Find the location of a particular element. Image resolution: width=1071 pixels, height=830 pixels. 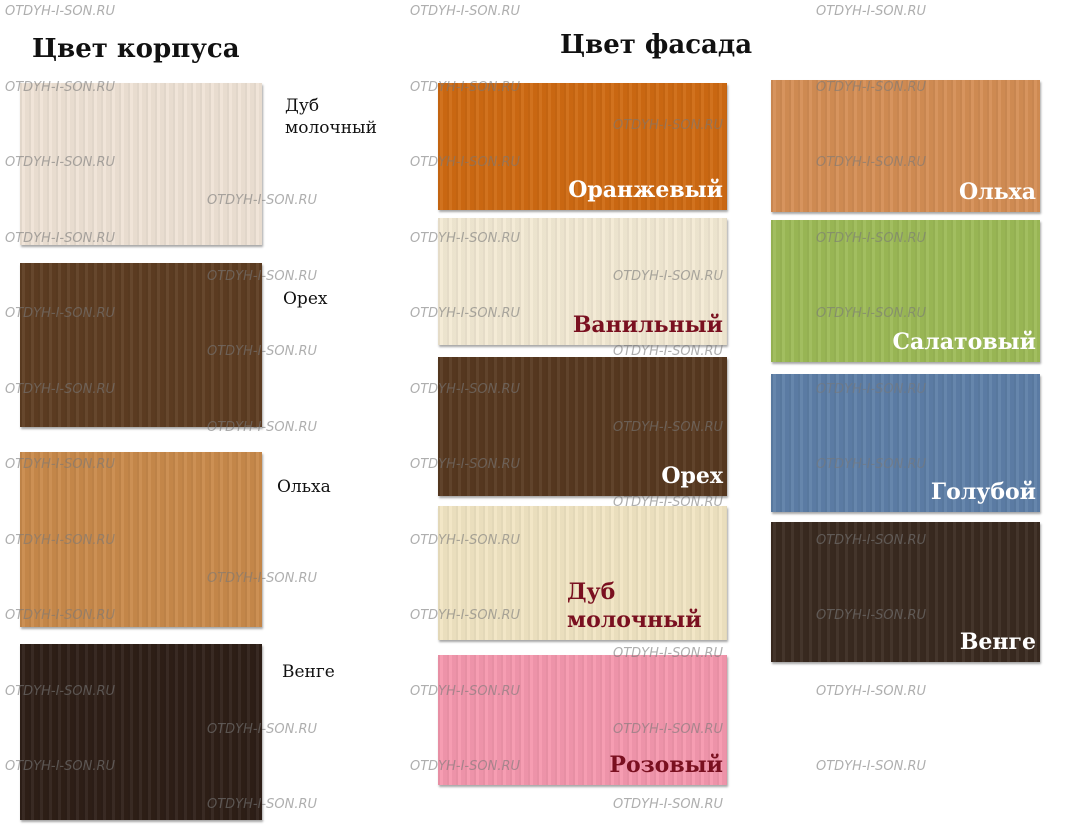

facade-swatch-label: Ольха is located at coordinates (997, 192).